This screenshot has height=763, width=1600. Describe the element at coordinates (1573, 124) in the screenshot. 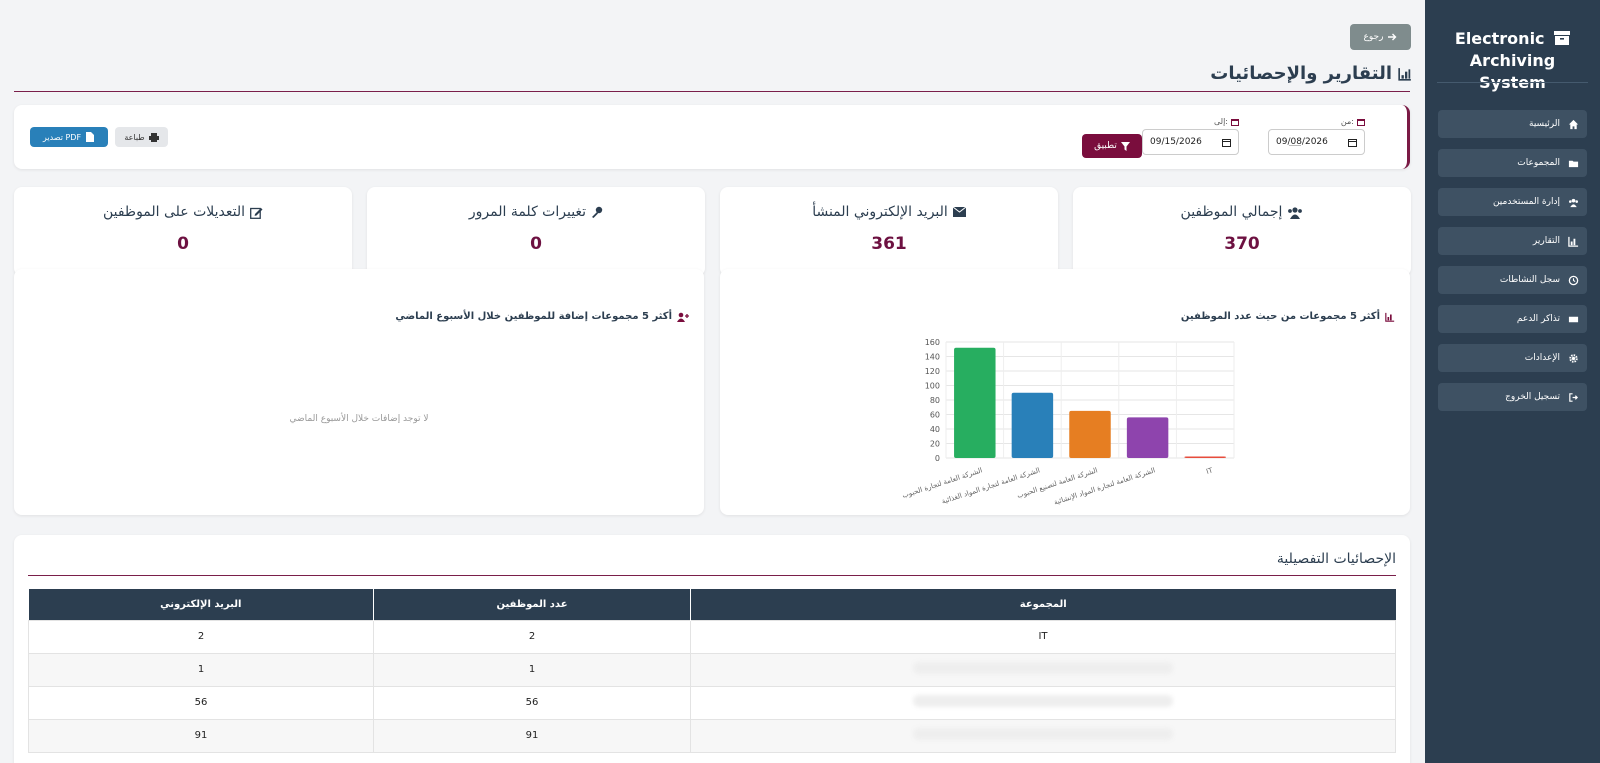

I see `home-icon` at that location.